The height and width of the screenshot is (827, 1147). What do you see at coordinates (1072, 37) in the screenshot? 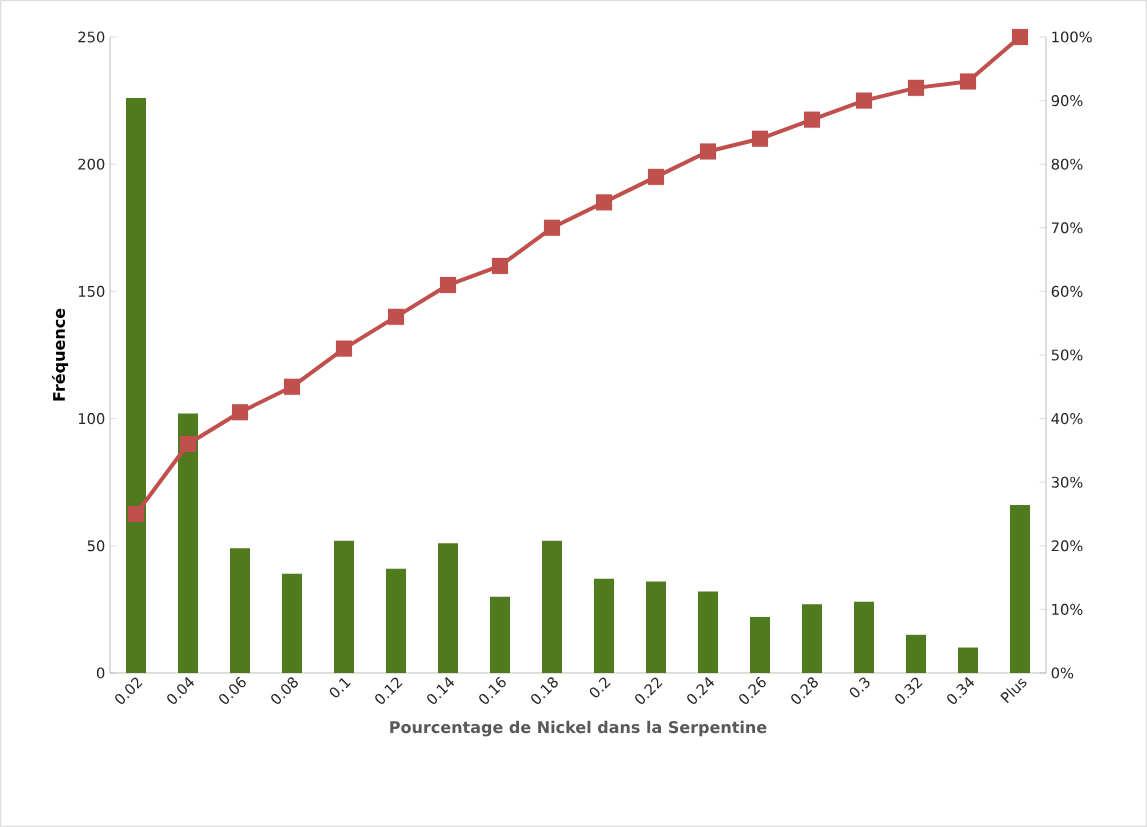
I see `y2-tick-label: 100%` at bounding box center [1072, 37].